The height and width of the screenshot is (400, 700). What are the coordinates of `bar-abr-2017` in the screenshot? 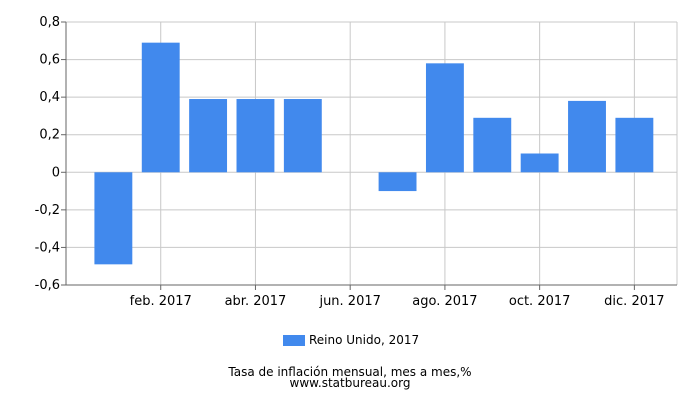 It's located at (255, 136).